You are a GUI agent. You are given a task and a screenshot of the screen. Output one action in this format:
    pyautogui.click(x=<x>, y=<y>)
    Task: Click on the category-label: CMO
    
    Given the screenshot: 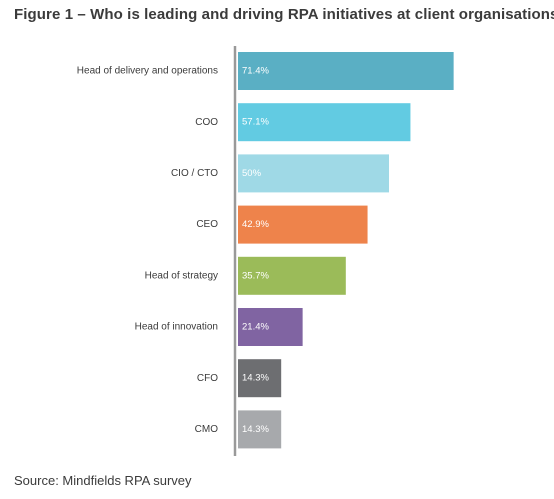 What is the action you would take?
    pyautogui.click(x=207, y=429)
    